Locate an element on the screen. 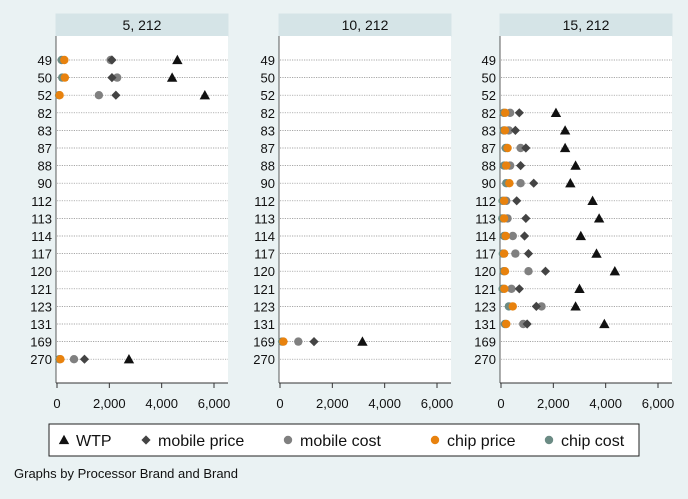 The height and width of the screenshot is (499, 688). category-label: 113 is located at coordinates (485, 218).